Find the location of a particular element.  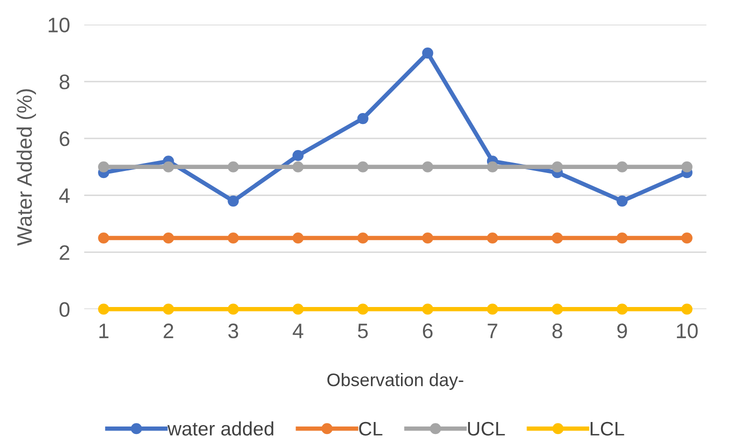

y-tick-label: 4 is located at coordinates (64, 195).